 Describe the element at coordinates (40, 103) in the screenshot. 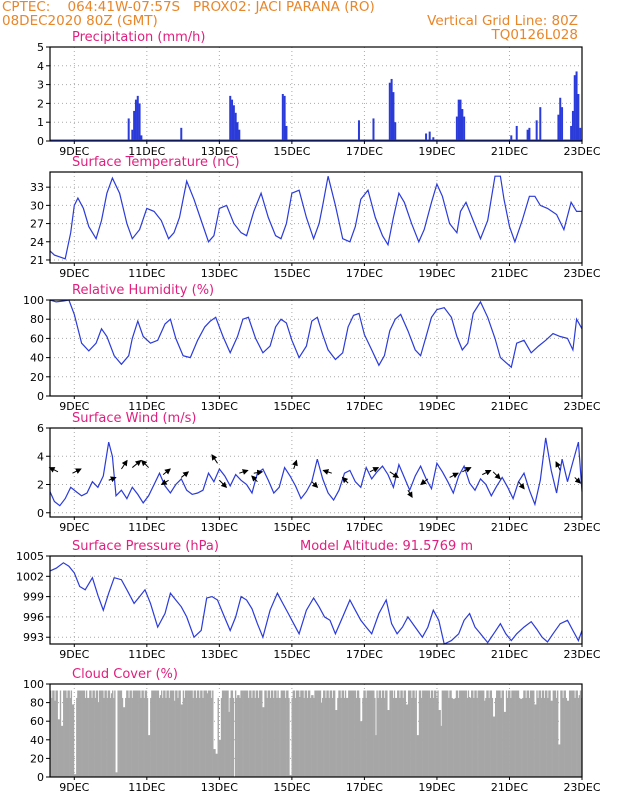

I see `y-tick-label: 2` at that location.